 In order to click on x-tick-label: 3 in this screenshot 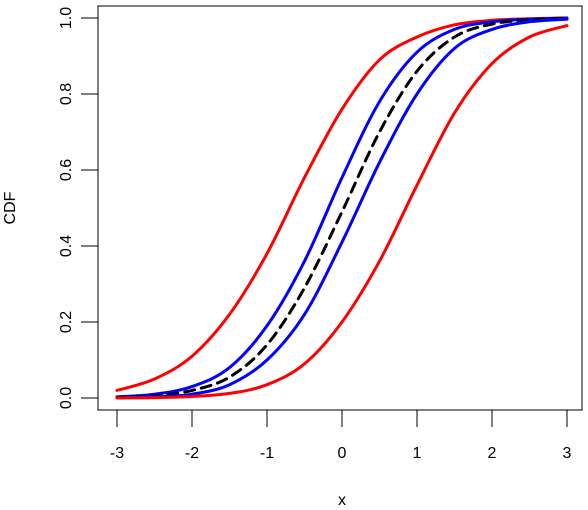, I will do `click(567, 453)`.